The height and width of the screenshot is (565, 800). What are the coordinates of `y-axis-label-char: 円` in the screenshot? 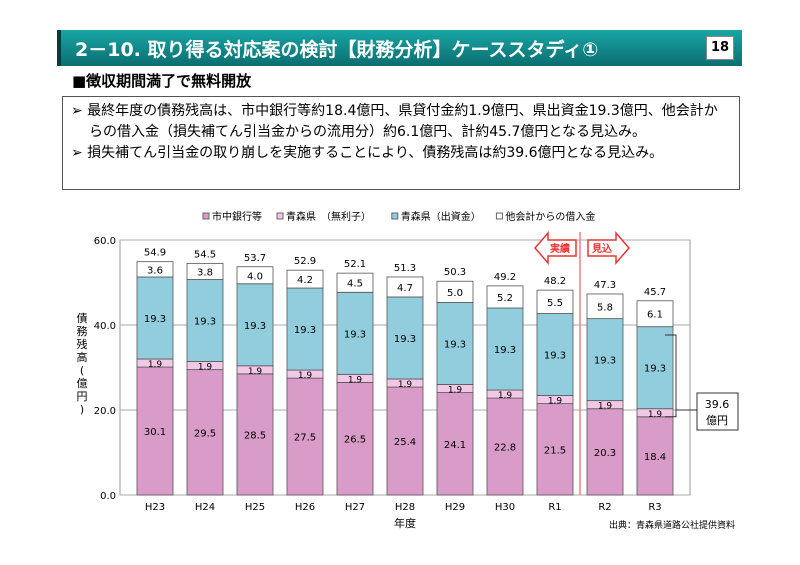 It's located at (82, 396).